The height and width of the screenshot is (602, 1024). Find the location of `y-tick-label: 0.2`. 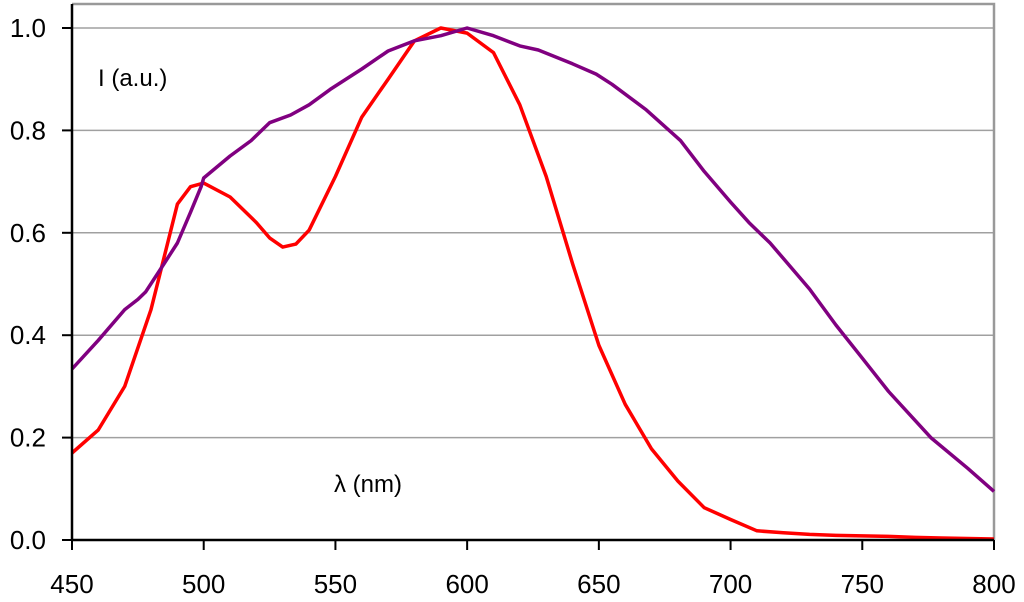

y-tick-label: 0.2 is located at coordinates (28, 438).